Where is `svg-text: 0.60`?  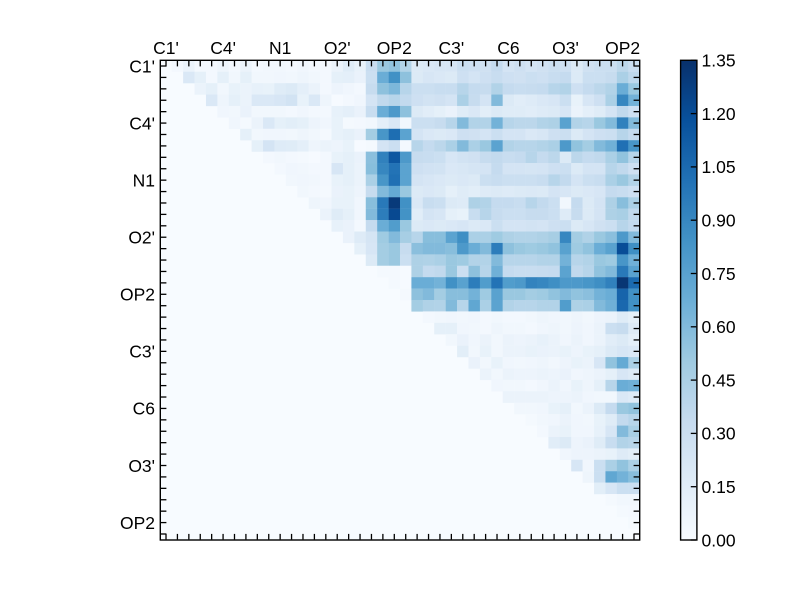 svg-text: 0.60 is located at coordinates (719, 327).